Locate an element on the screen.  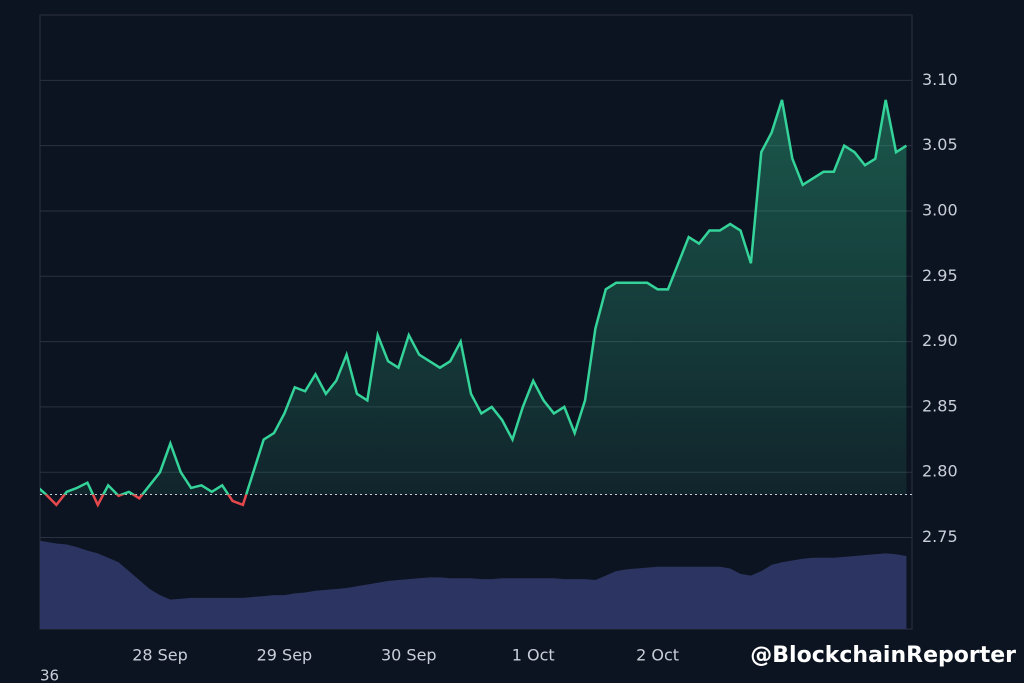
volume-area is located at coordinates (473, 584).